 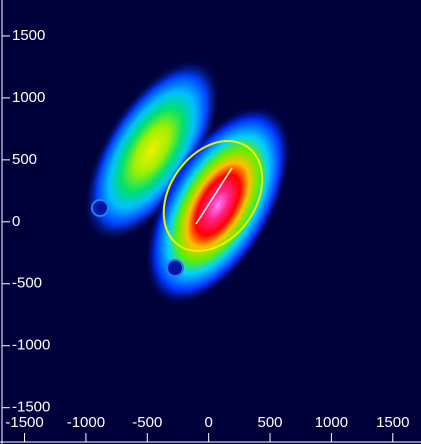 What do you see at coordinates (147, 422) in the screenshot?
I see `x-tick-label: -500` at bounding box center [147, 422].